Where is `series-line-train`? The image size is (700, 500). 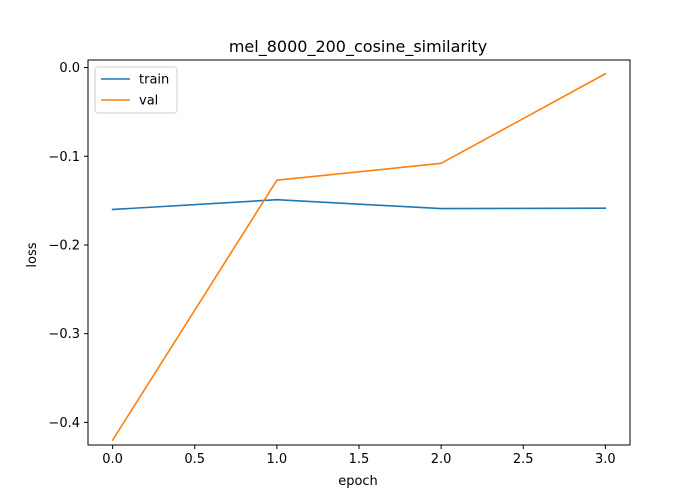
series-line-train is located at coordinates (359, 204).